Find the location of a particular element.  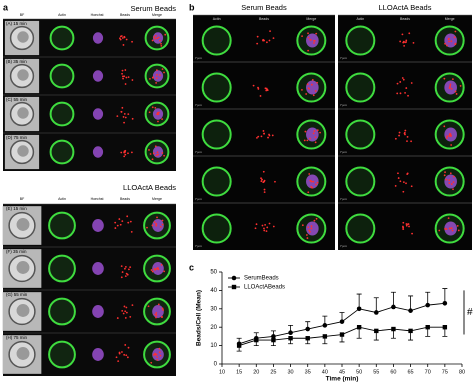

panel-label: b is located at coordinates (192, 7).